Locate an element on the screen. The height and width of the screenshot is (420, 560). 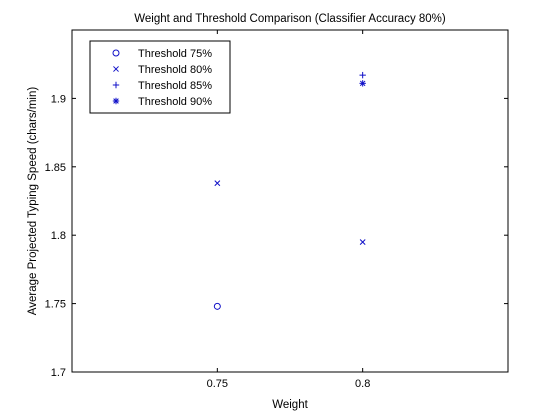
y-tick-label: 1.85 is located at coordinates (55, 168).